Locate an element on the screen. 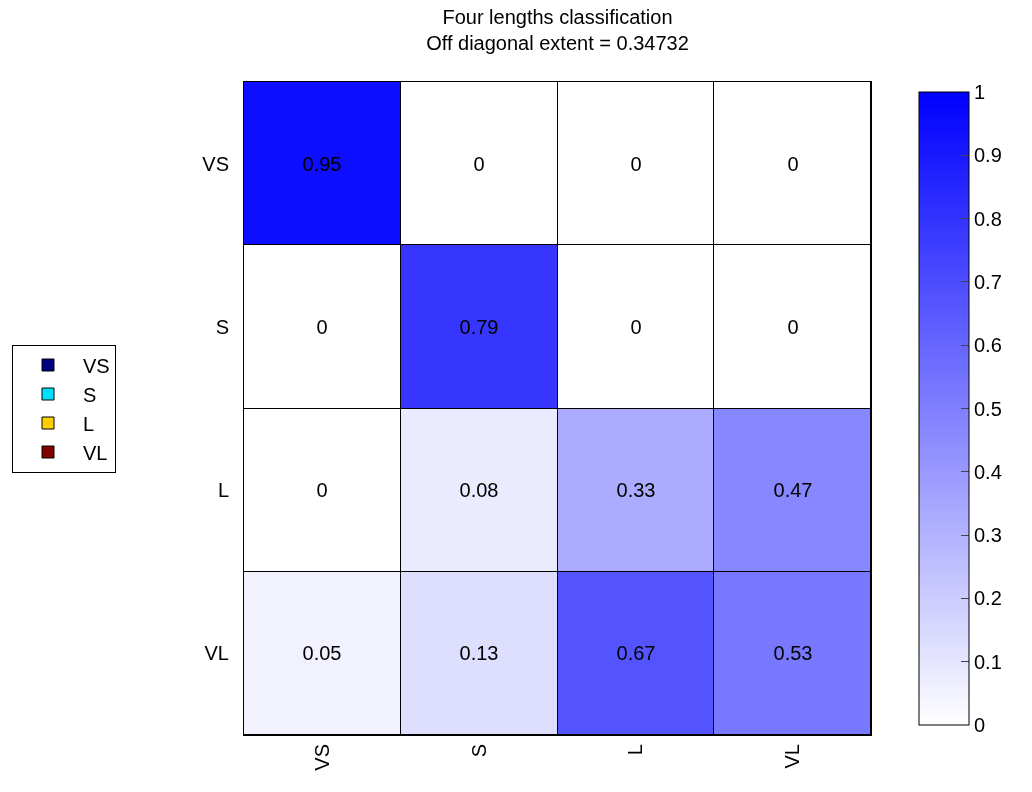 This screenshot has width=1032, height=792. legend-label: VS is located at coordinates (96, 365).